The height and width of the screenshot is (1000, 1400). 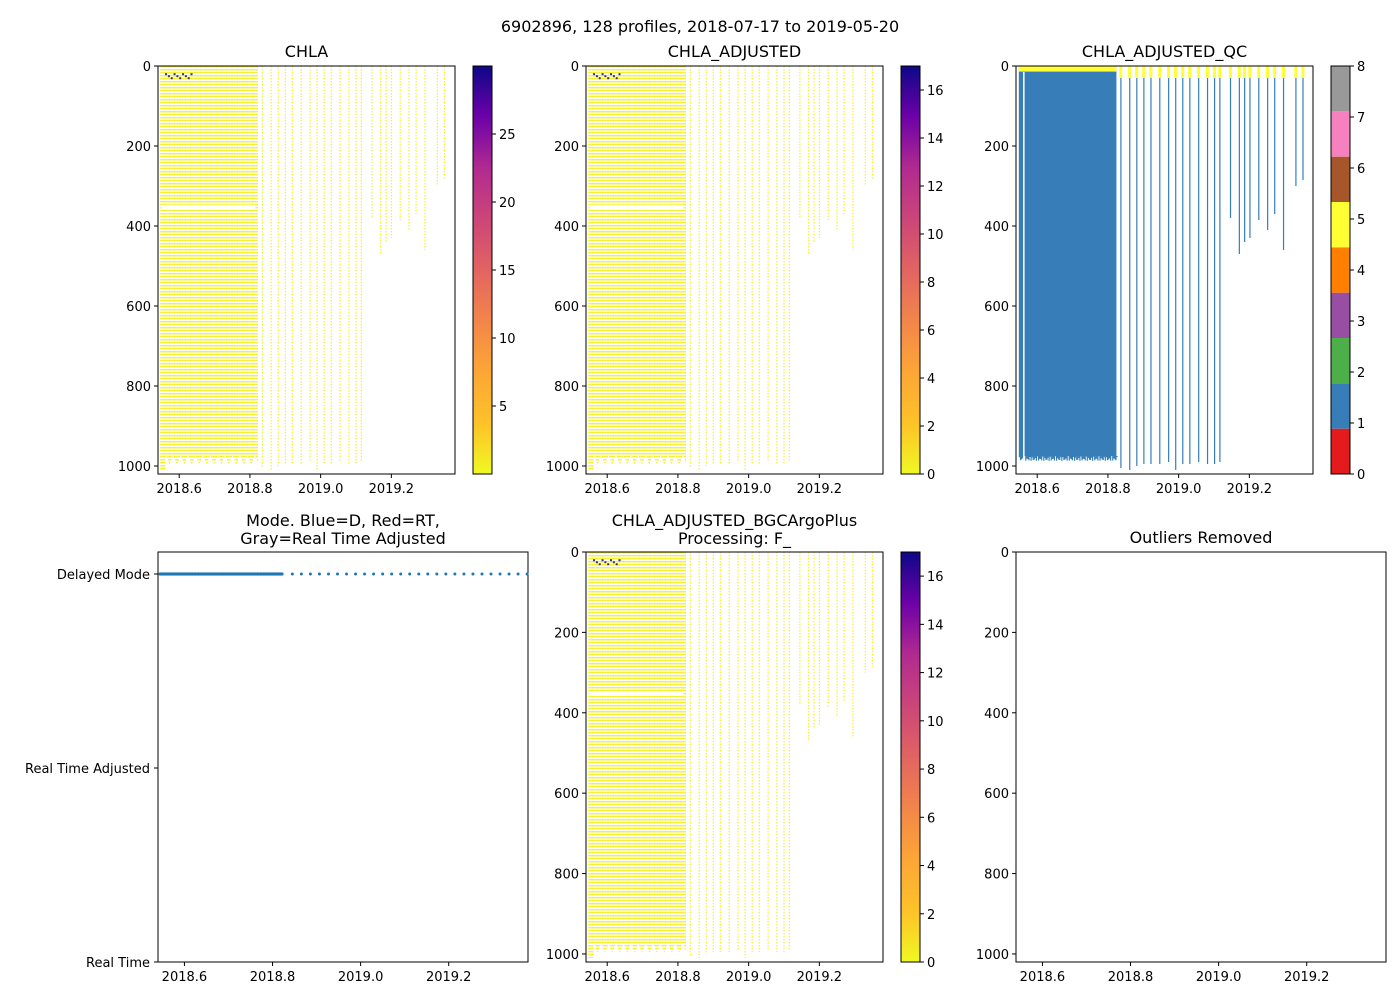 What do you see at coordinates (935, 139) in the screenshot?
I see `colorbar-tick-label: 14` at bounding box center [935, 139].